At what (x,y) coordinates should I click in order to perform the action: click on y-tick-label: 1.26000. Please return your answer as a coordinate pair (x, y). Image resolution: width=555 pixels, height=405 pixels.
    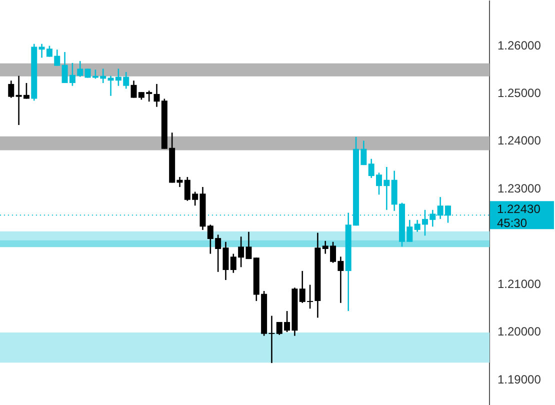
    Looking at the image, I should click on (520, 45).